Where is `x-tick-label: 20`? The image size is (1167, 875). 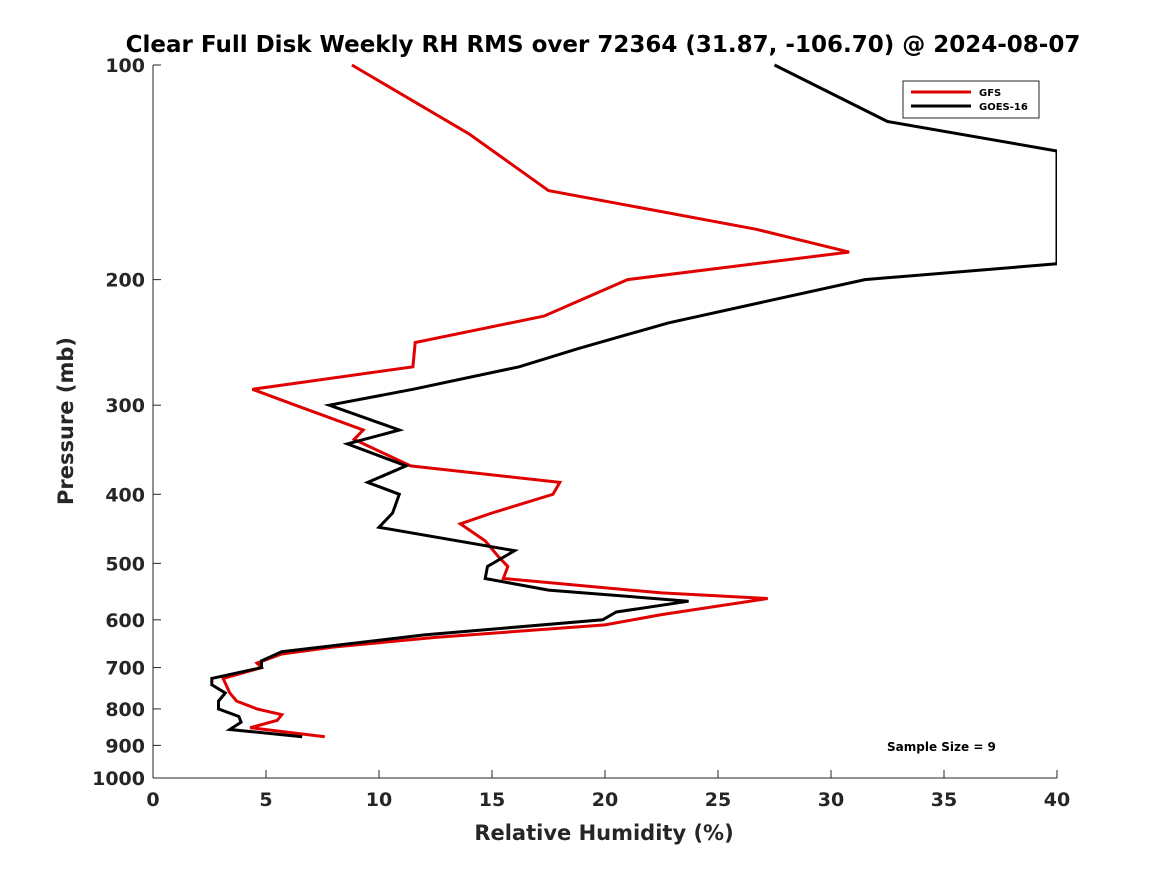
x-tick-label: 20 is located at coordinates (605, 800).